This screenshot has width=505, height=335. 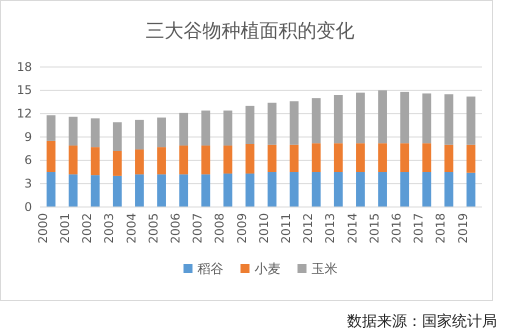 What do you see at coordinates (65, 228) in the screenshot?
I see `x-tick-label: 2001` at bounding box center [65, 228].